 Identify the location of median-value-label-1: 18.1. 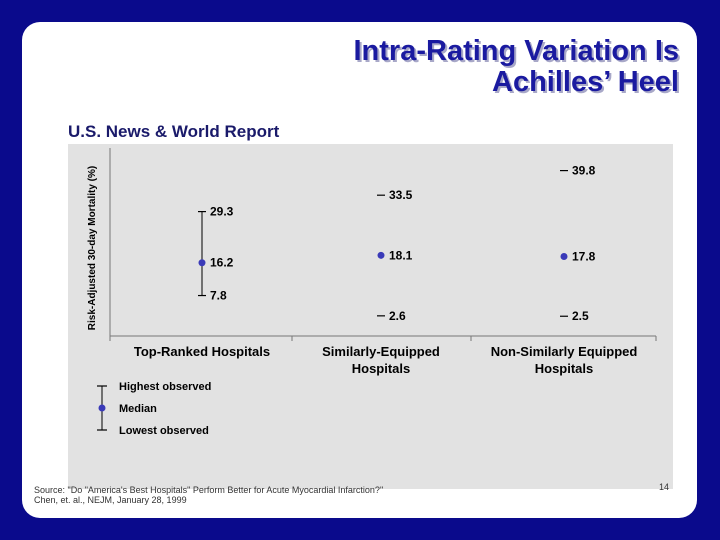
(401, 255).